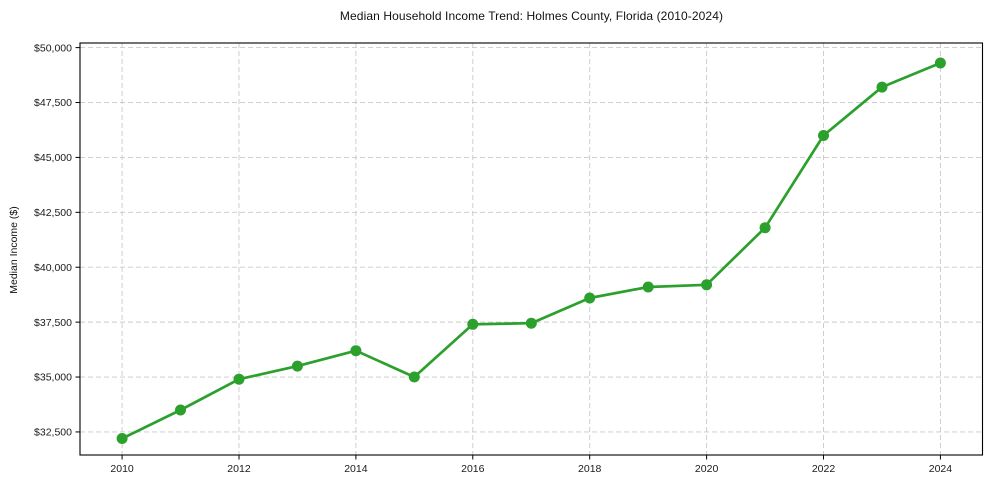 This screenshot has width=989, height=490. I want to click on y-tick-label: $37,500, so click(53, 323).